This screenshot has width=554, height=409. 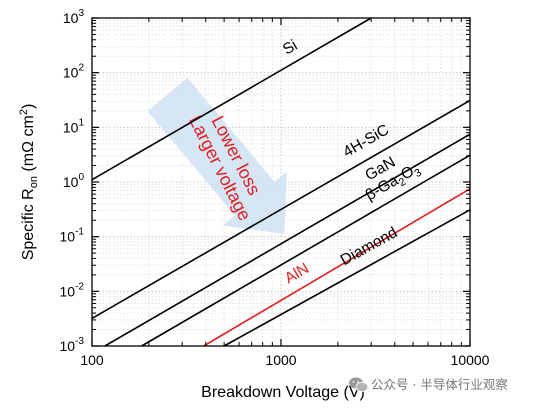 What do you see at coordinates (24, 112) in the screenshot?
I see `y-axis-title-superscript: 2` at bounding box center [24, 112].